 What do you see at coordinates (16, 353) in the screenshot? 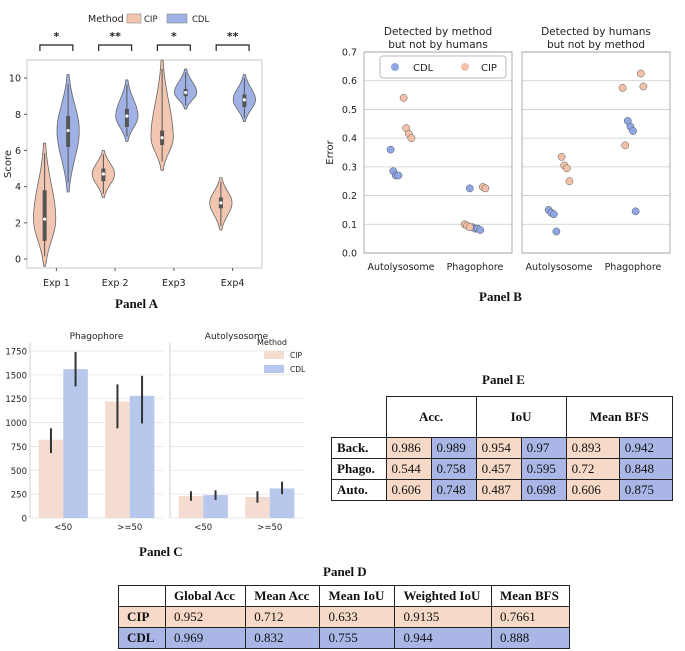
I see `y-tick-label: 1750` at bounding box center [16, 353].